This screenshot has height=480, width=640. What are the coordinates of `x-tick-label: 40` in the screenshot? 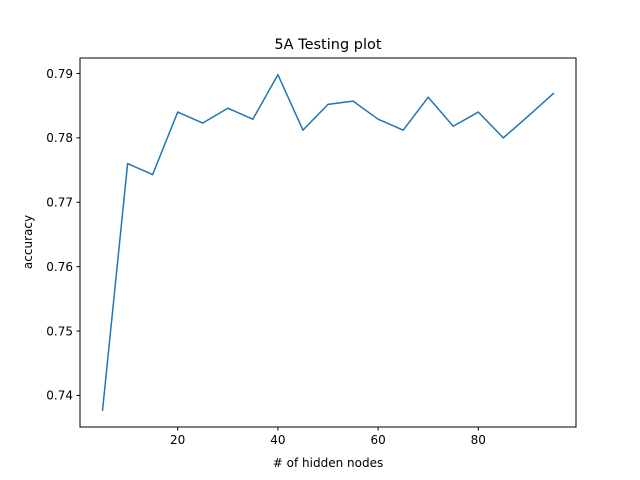 It's located at (277, 440).